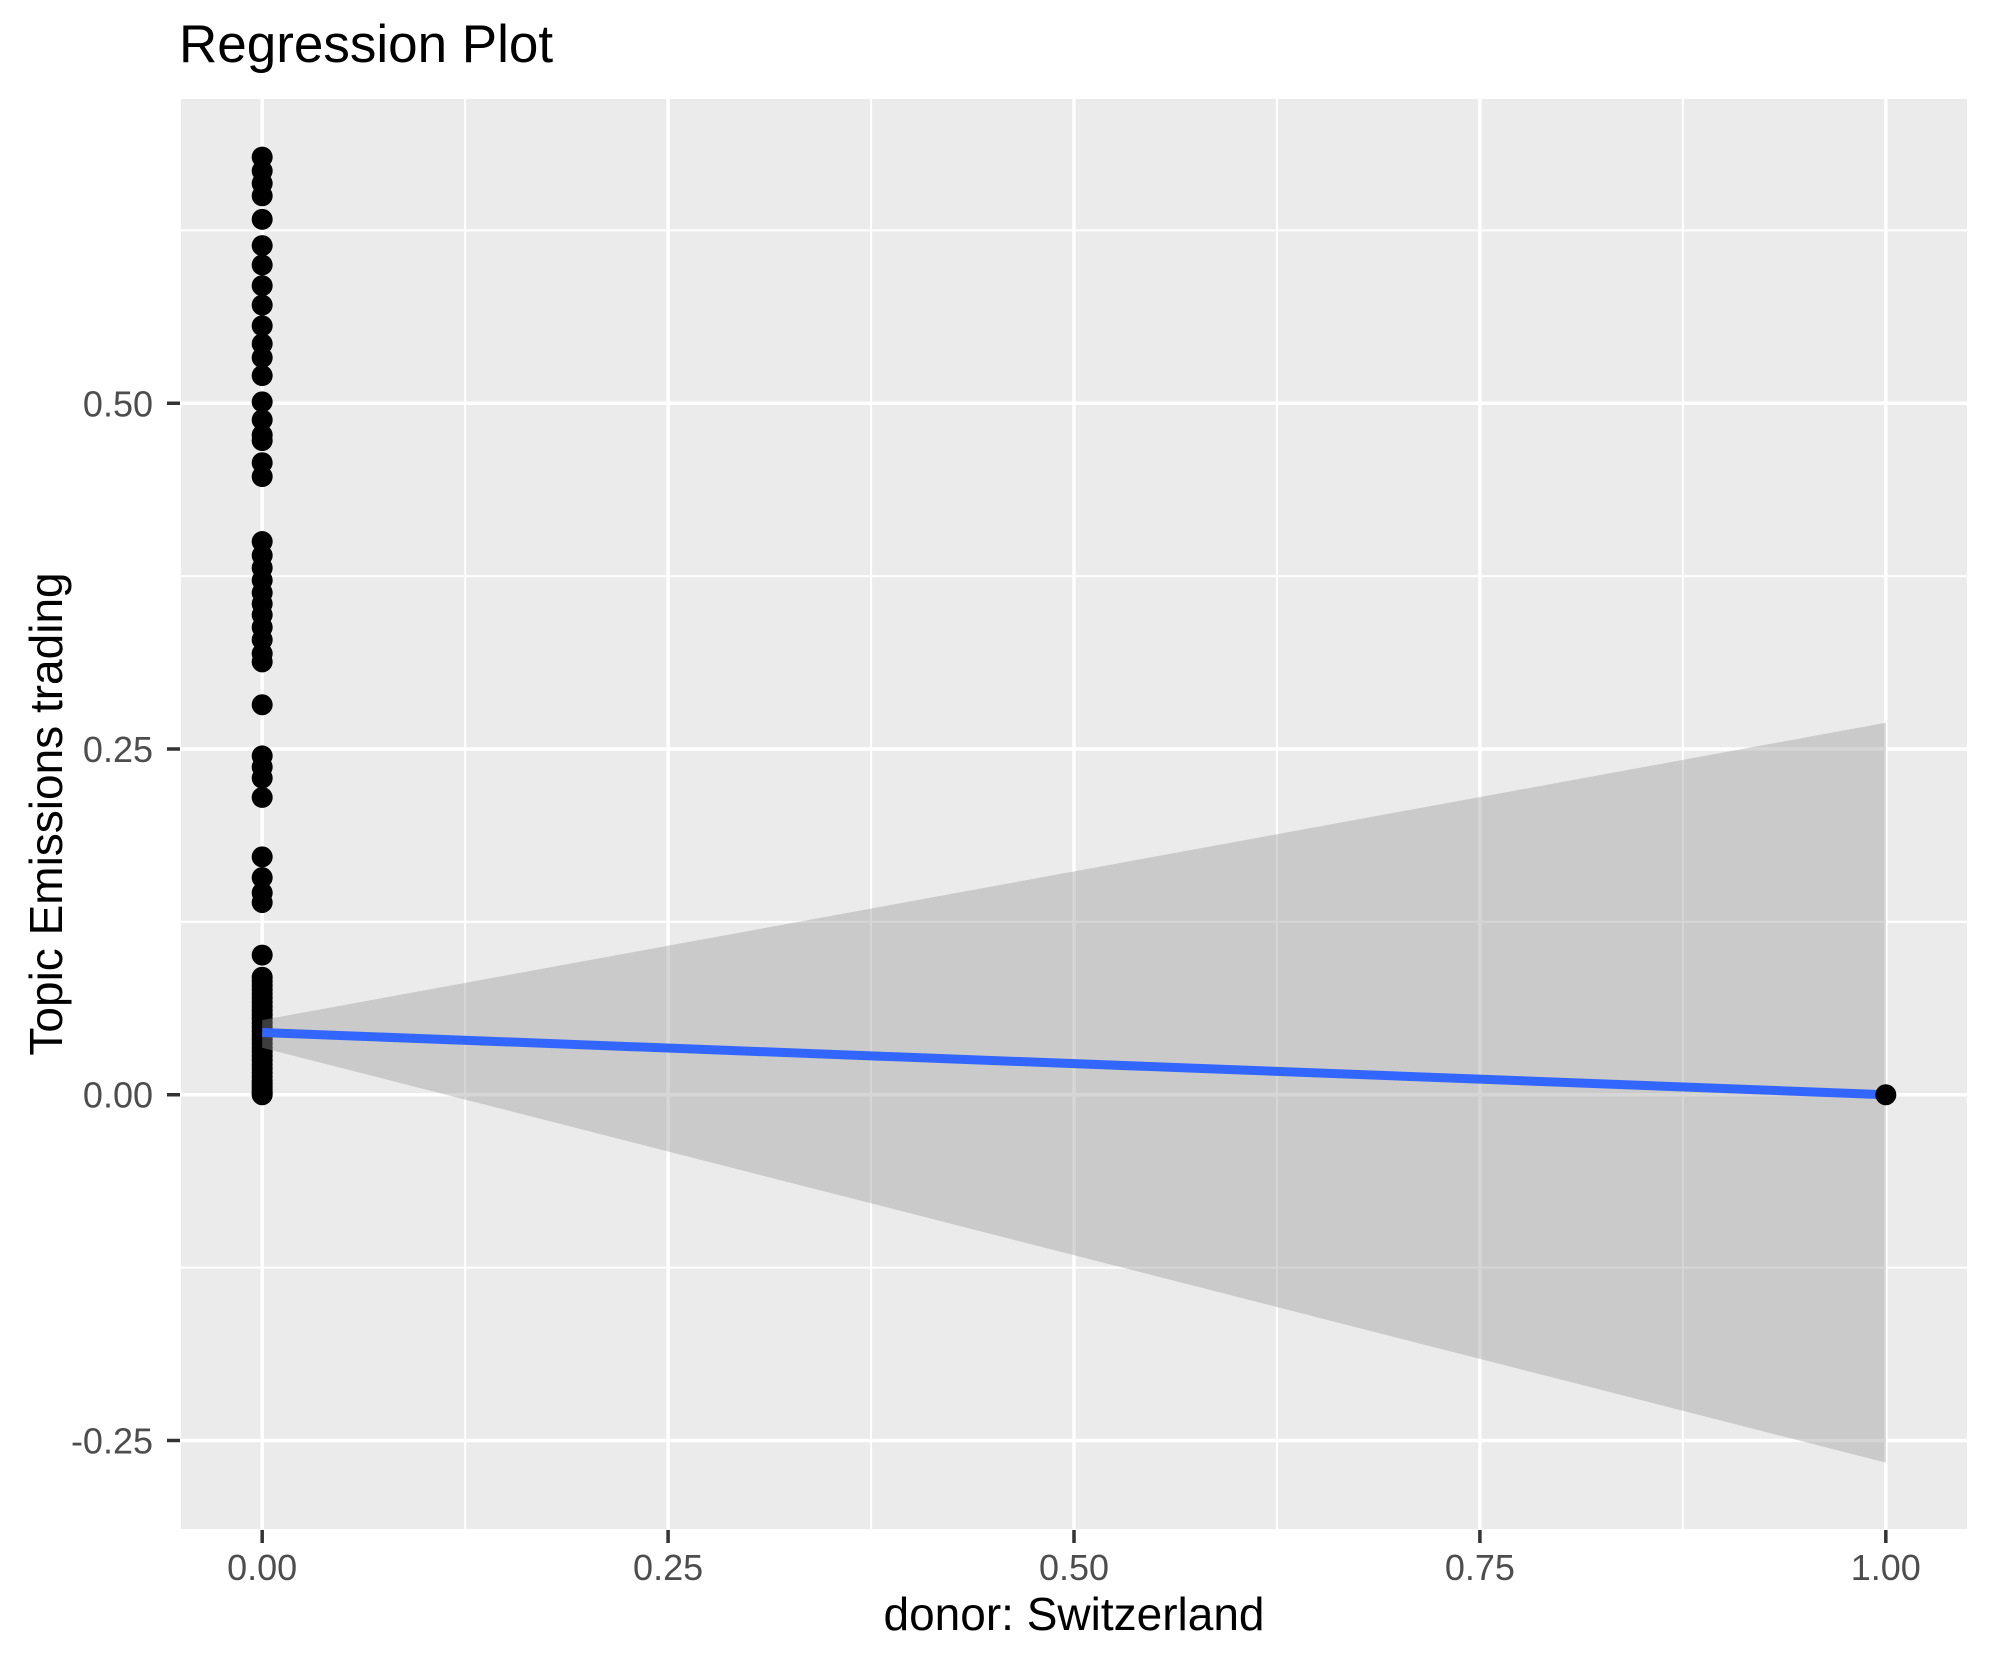 Image resolution: width=1990 pixels, height=1670 pixels. What do you see at coordinates (1480, 1567) in the screenshot?
I see `x-tick-label: 0.75` at bounding box center [1480, 1567].